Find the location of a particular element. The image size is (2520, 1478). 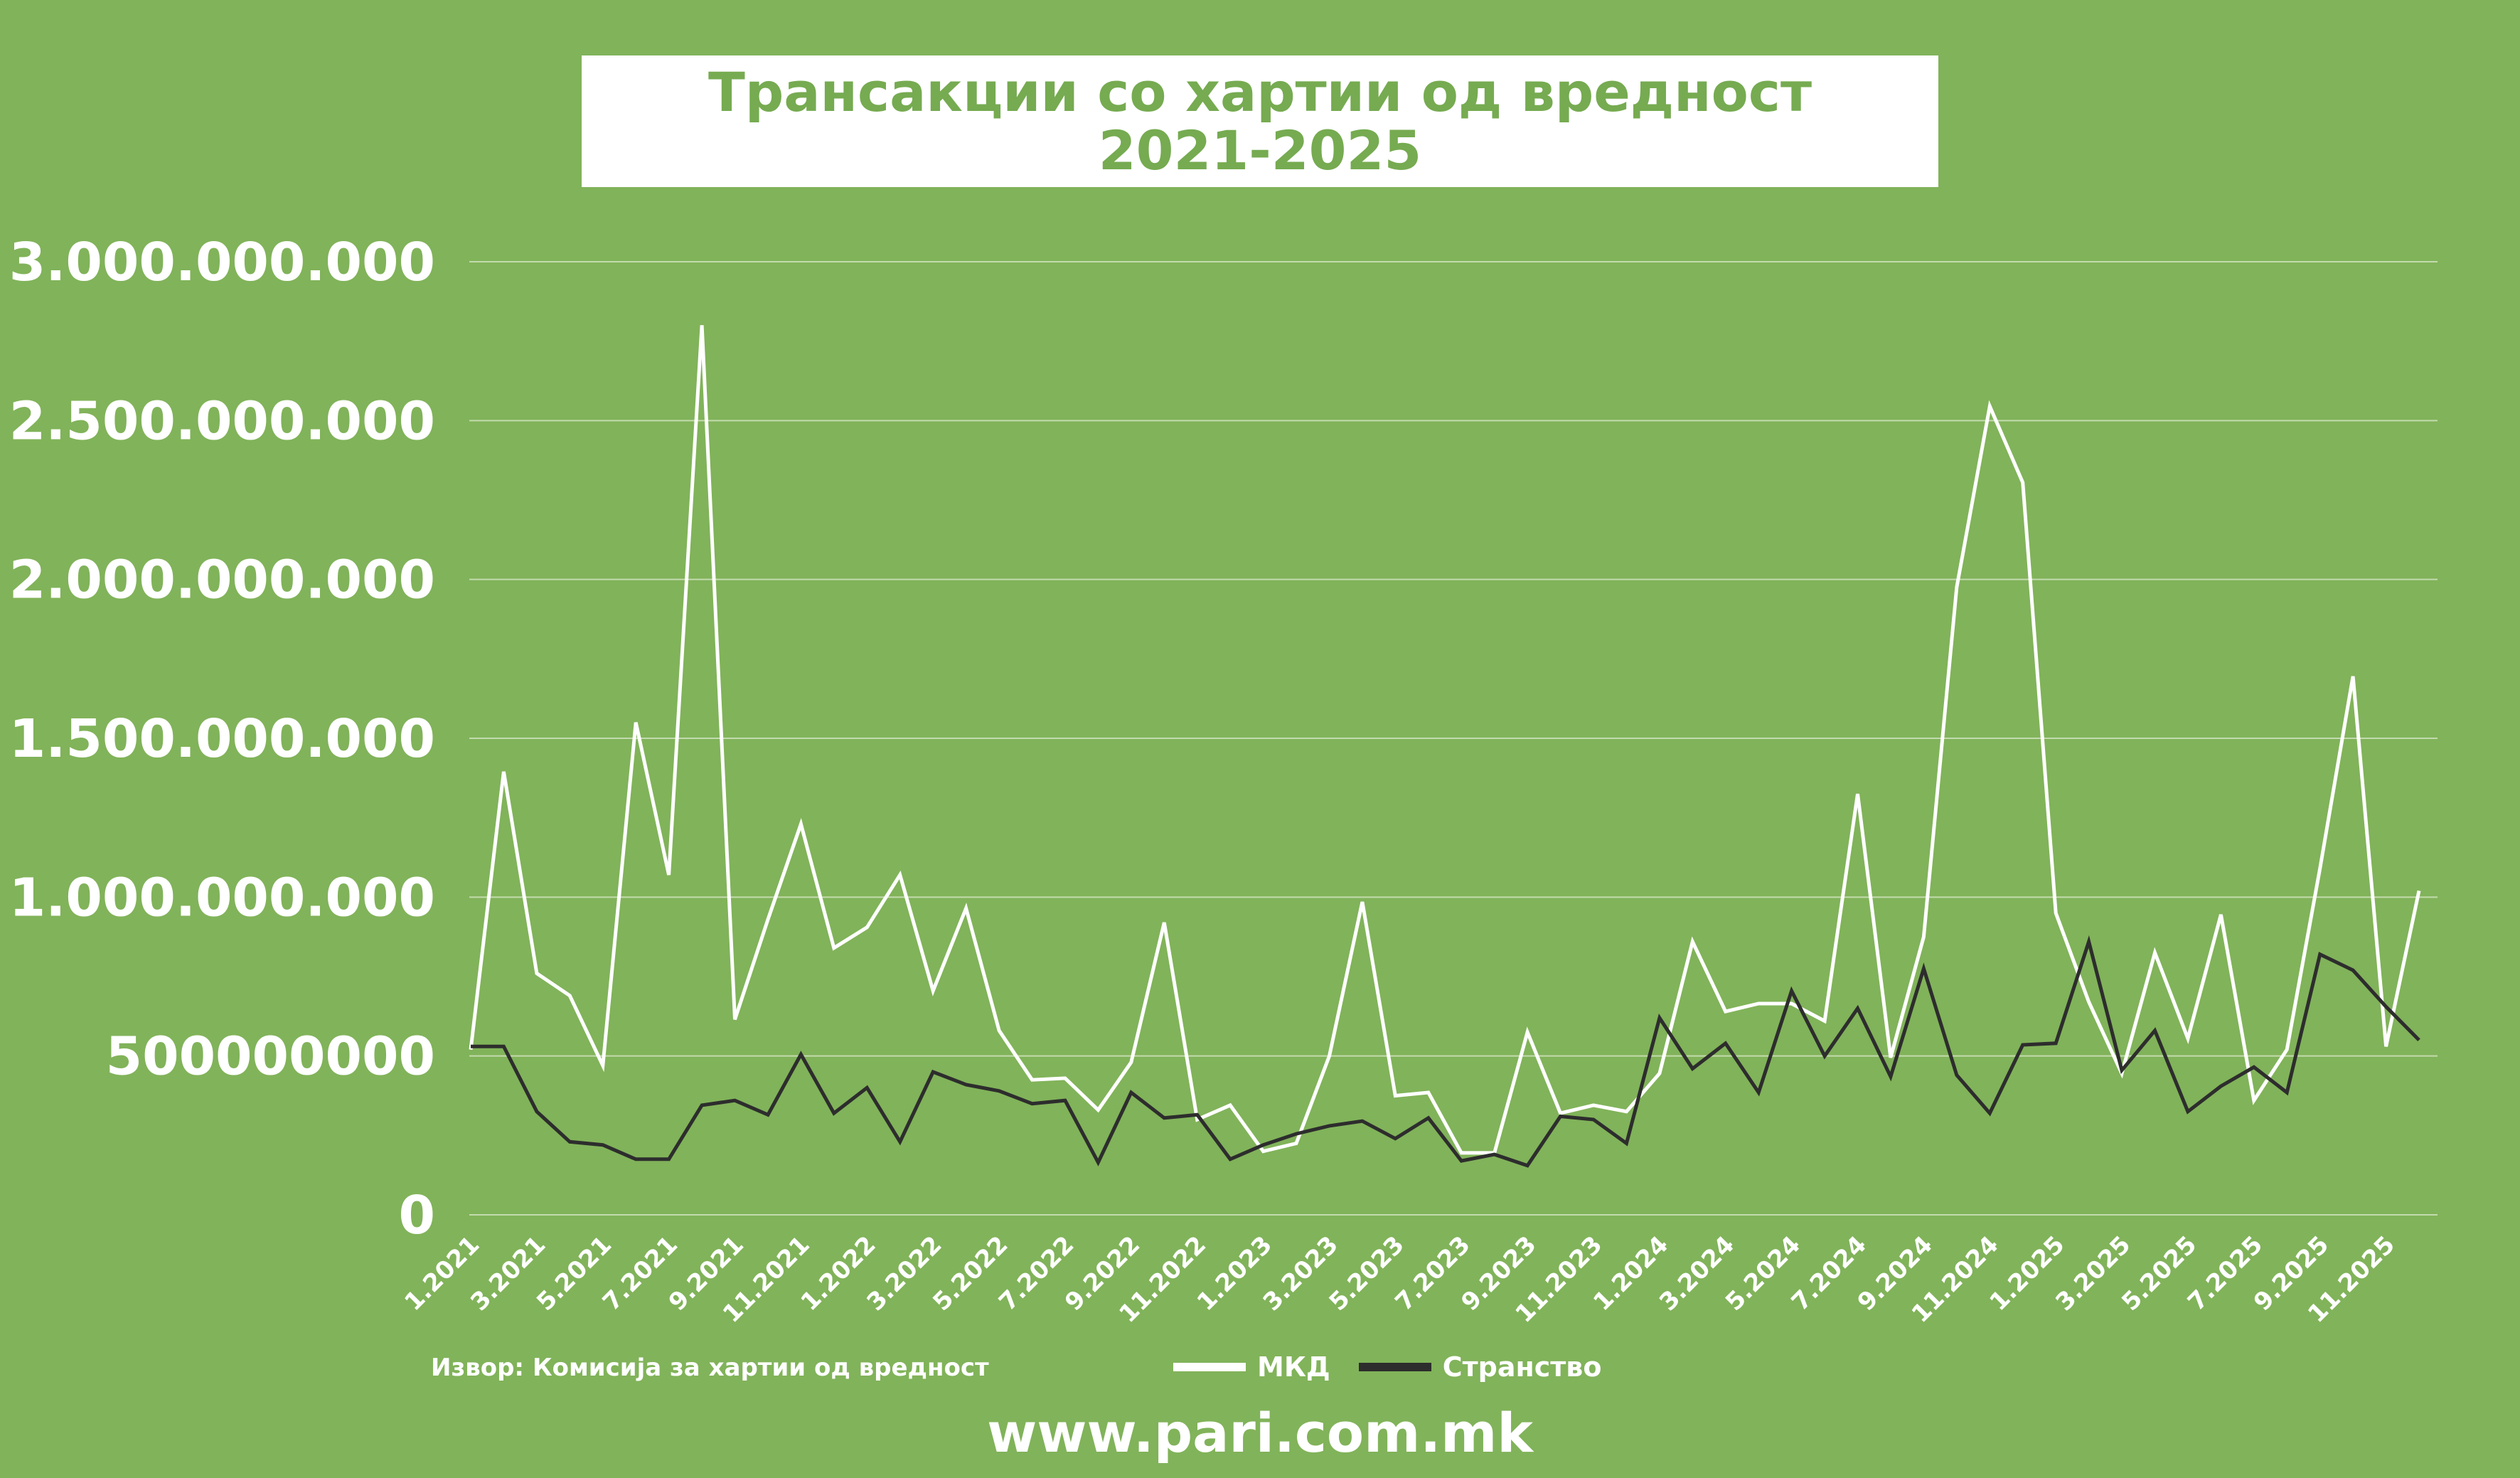

y-tick-label: 1.000.000.000 is located at coordinates (222, 897).